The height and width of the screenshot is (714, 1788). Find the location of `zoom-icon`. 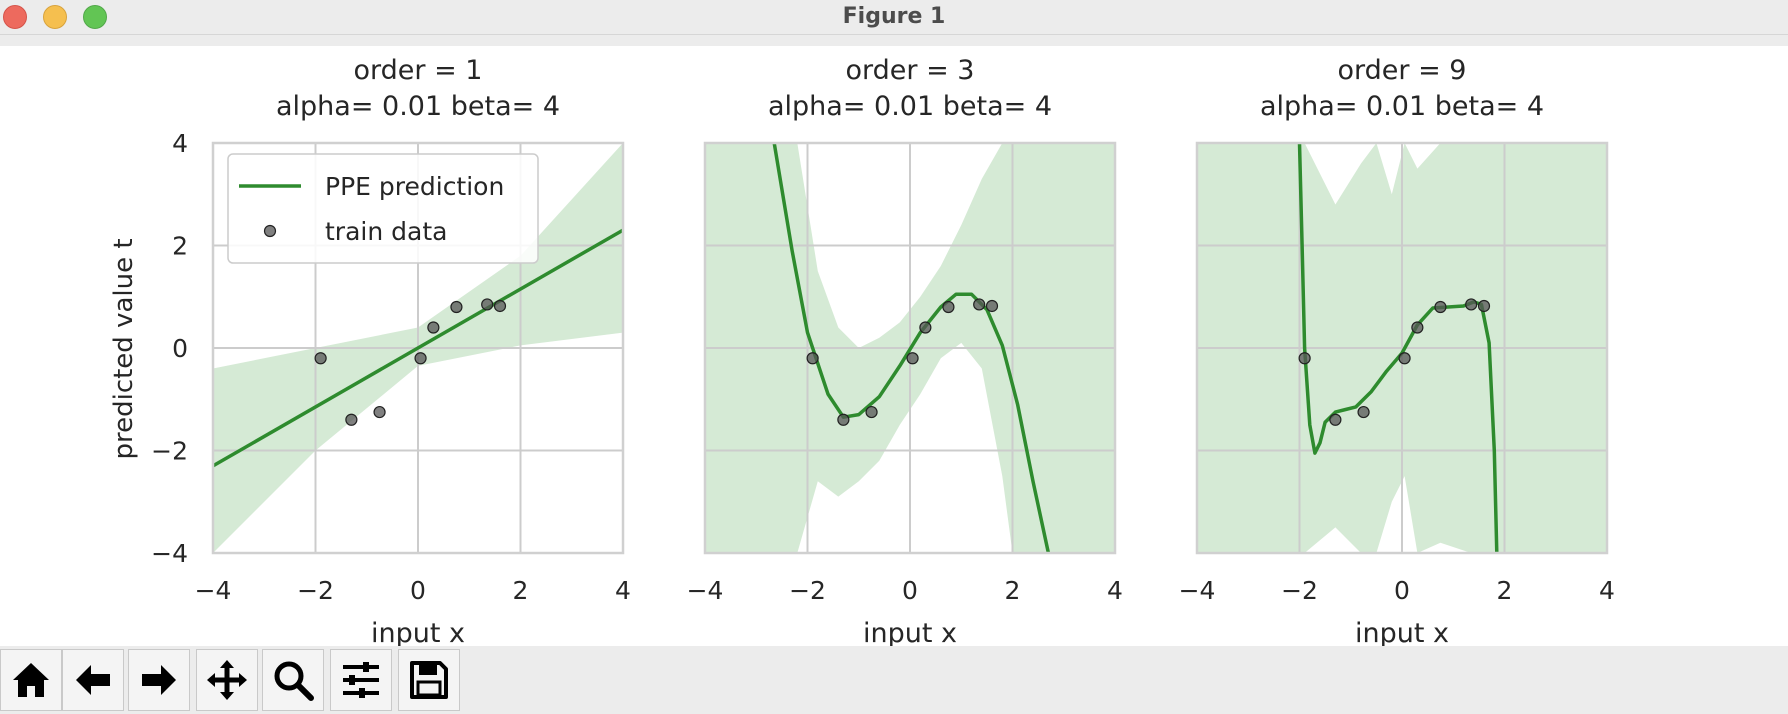

zoom-icon is located at coordinates (294, 681).